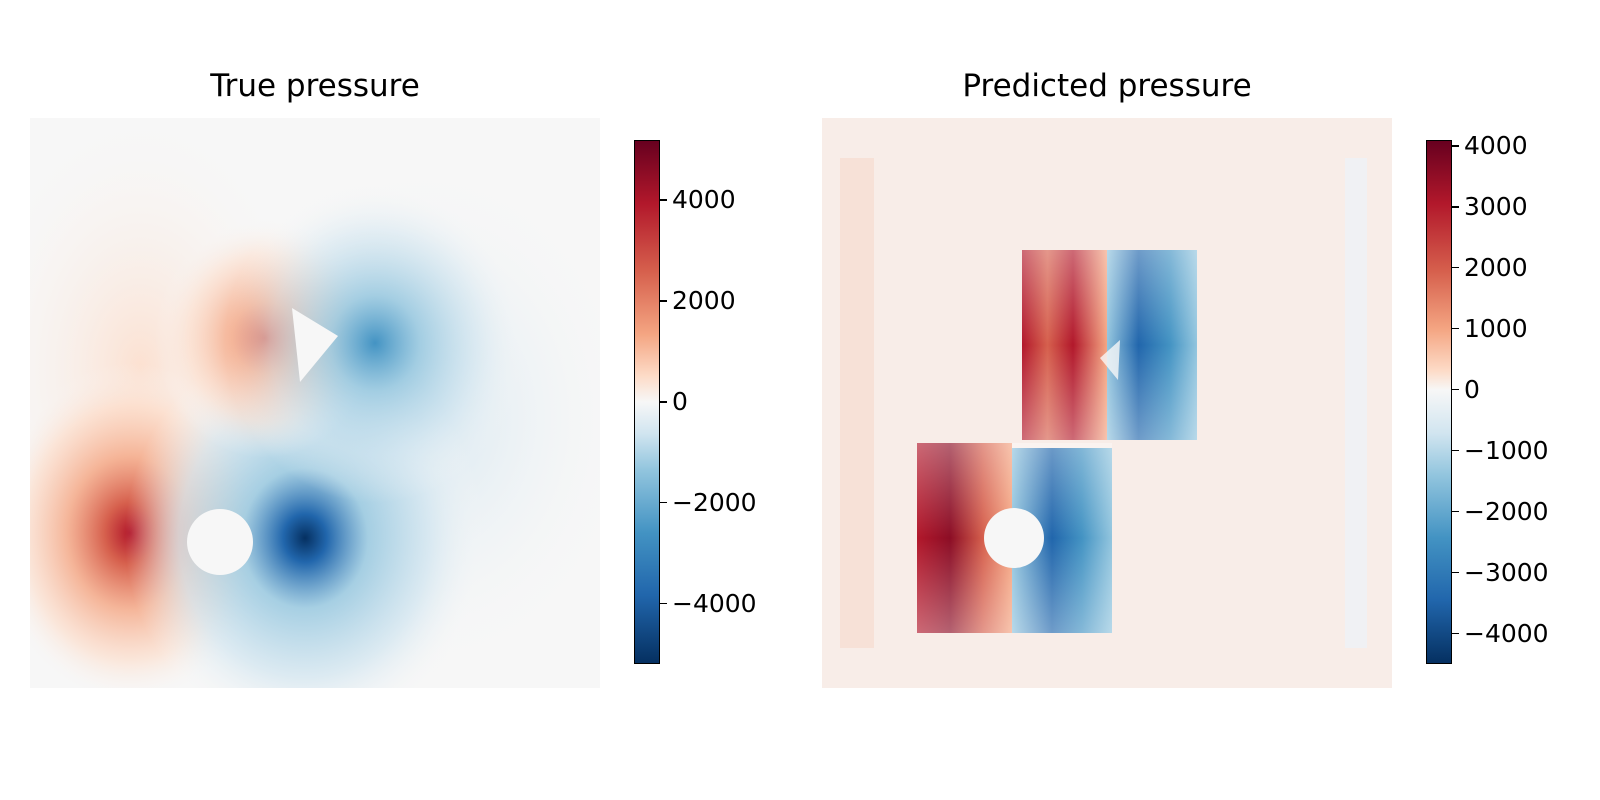  Describe the element at coordinates (647, 402) in the screenshot. I see `true-pressure-colorbar` at that location.